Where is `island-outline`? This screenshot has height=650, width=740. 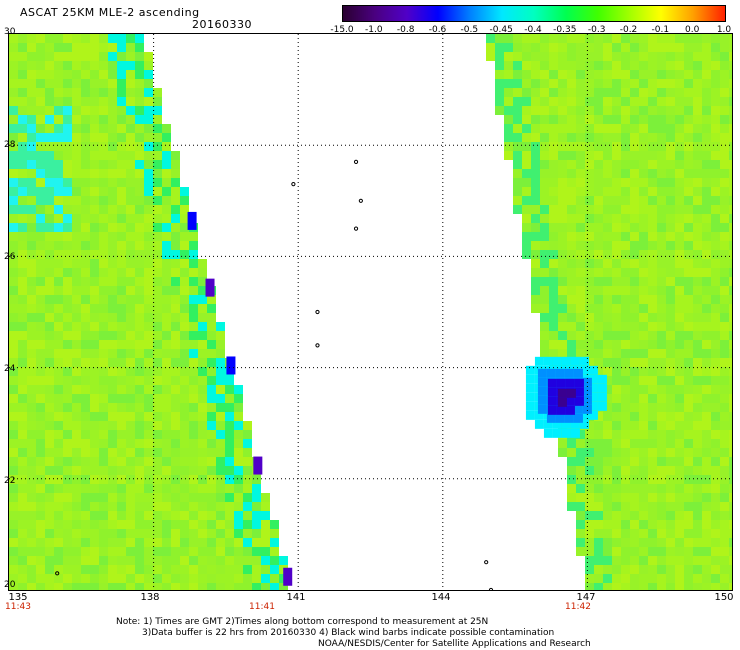 island-outline is located at coordinates (57, 573).